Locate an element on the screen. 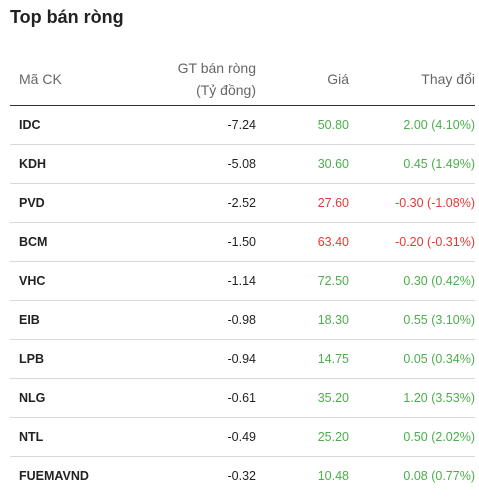 The width and height of the screenshot is (479, 498). stock-symbol: KDH is located at coordinates (71, 164).